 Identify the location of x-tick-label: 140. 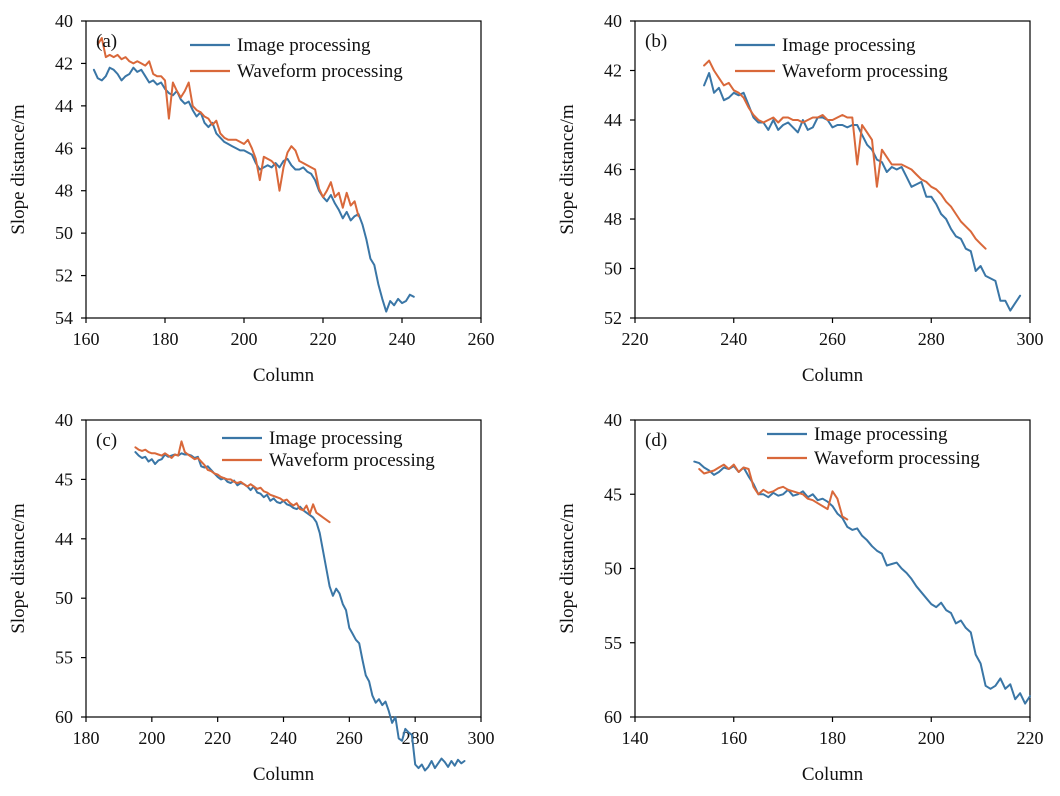
(635, 738).